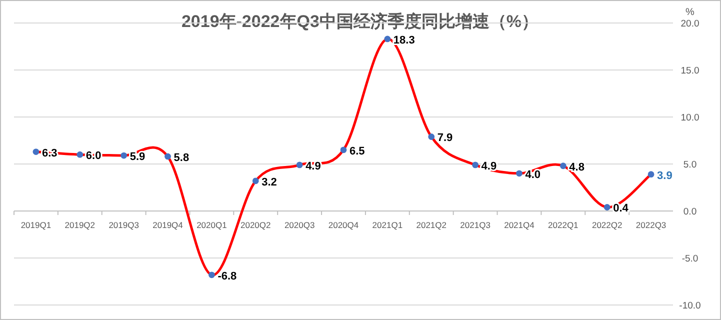 The height and width of the screenshot is (320, 721). I want to click on data-label: 5.8, so click(182, 158).